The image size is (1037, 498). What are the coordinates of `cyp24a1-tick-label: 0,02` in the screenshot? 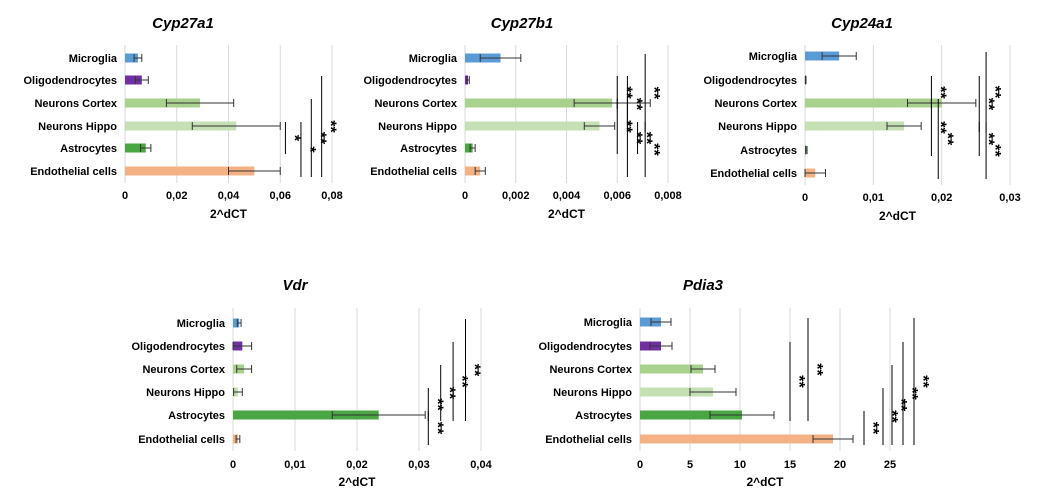 It's located at (941, 198).